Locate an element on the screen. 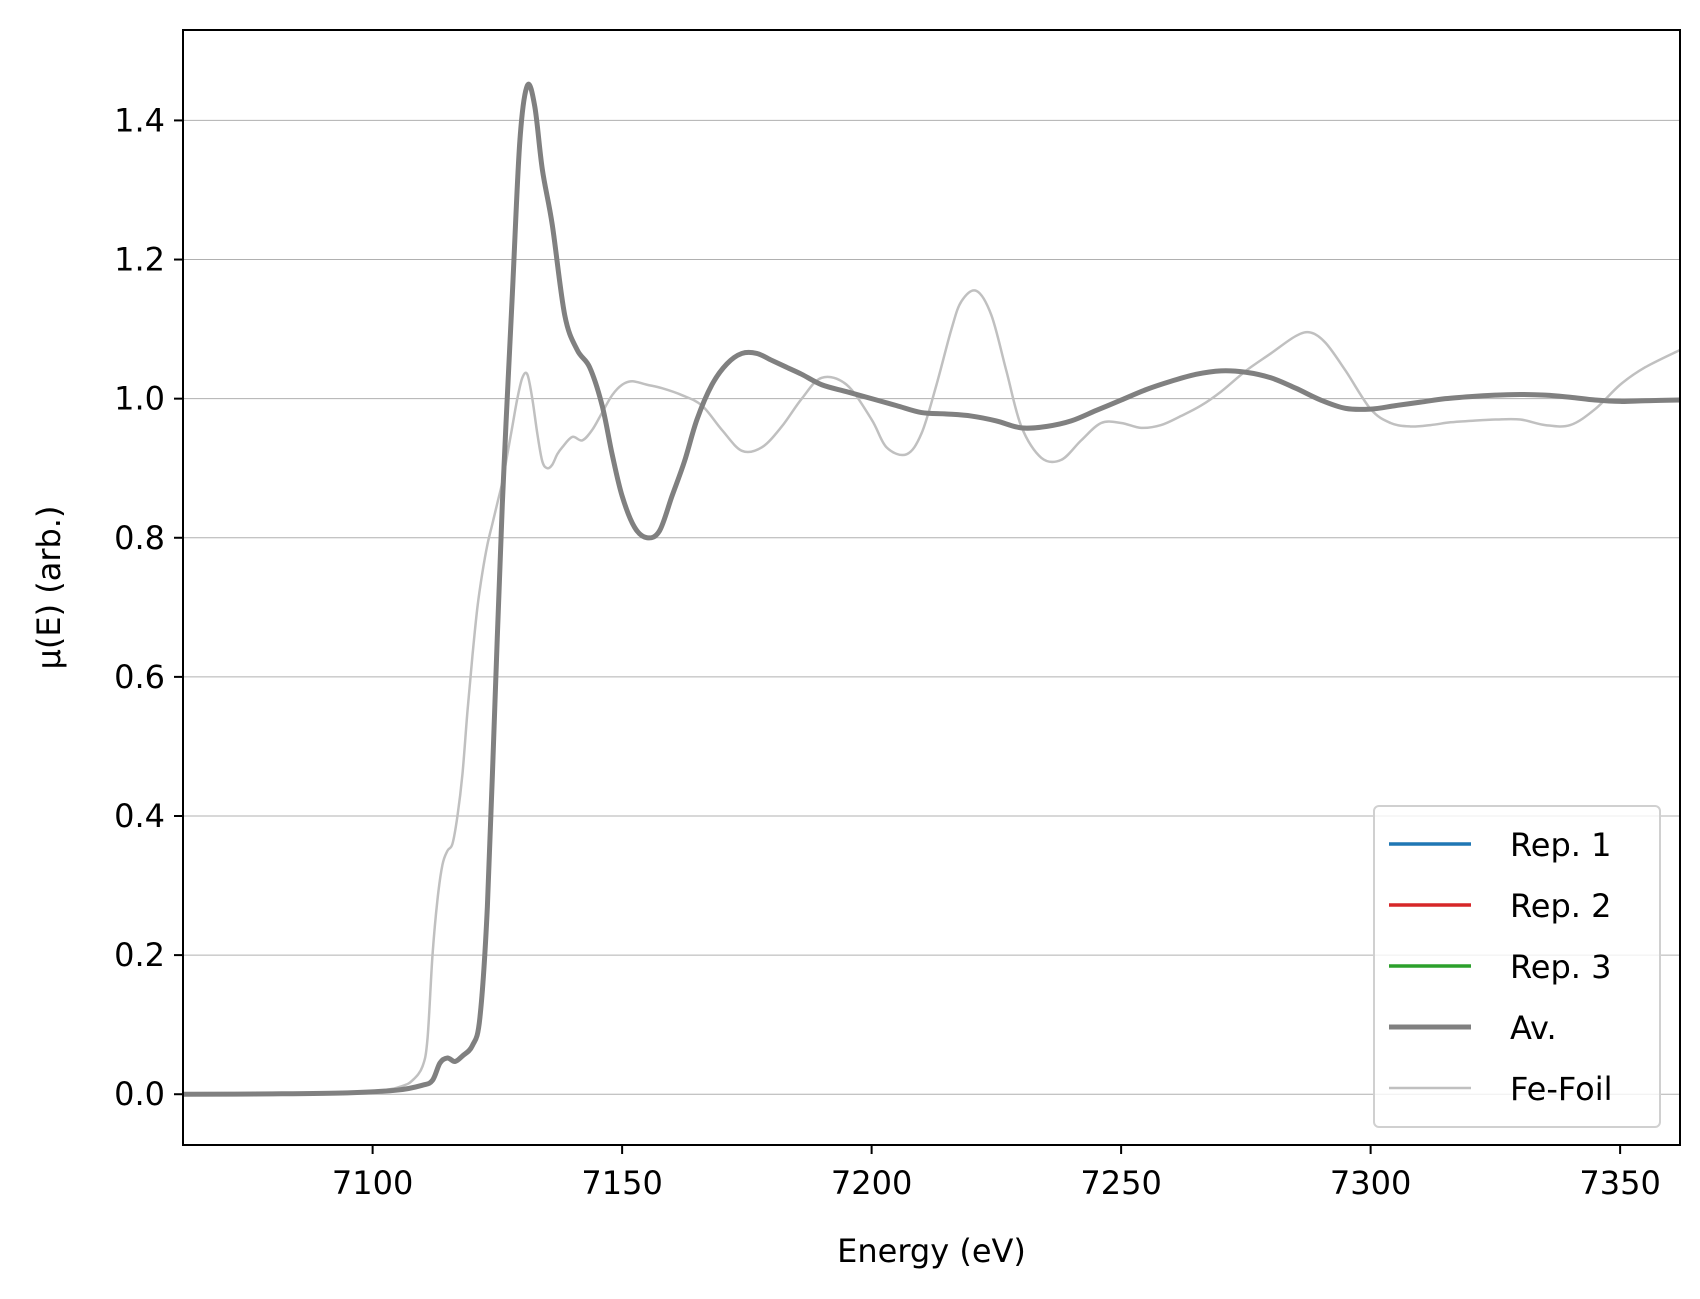 The height and width of the screenshot is (1299, 1700). y-tick-label: 0.6 is located at coordinates (139, 677).